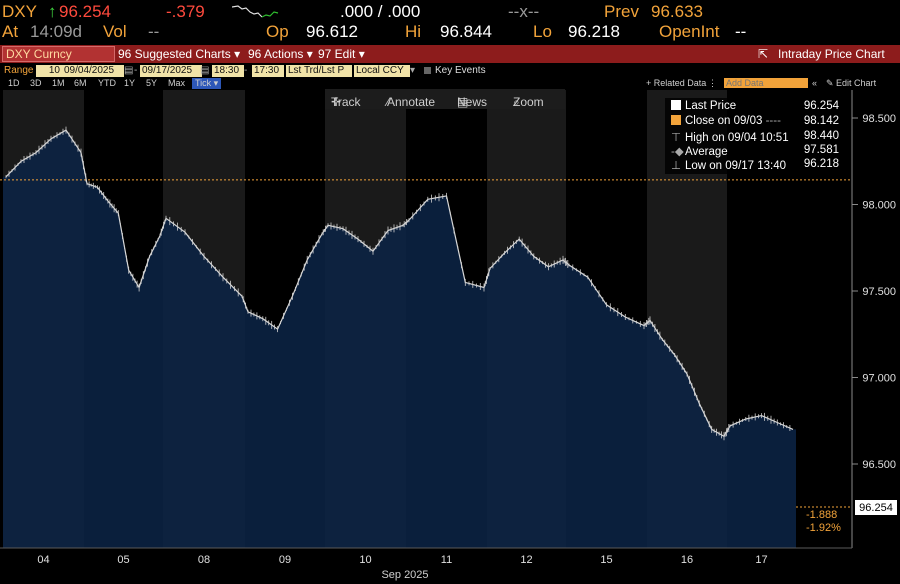 The height and width of the screenshot is (584, 900). What do you see at coordinates (606, 560) in the screenshot?
I see `x-tick-label: 15` at bounding box center [606, 560].